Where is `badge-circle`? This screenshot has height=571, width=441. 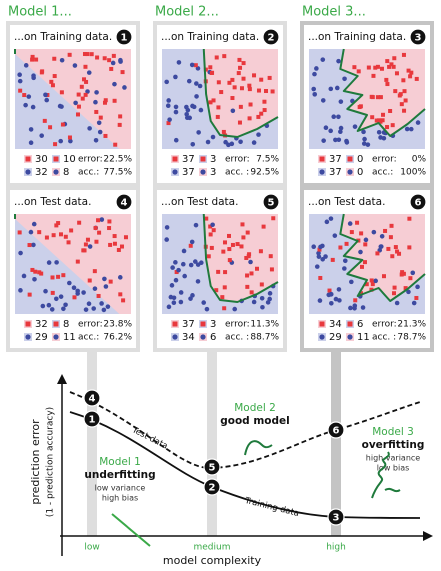
badge-circle is located at coordinates (92, 398).